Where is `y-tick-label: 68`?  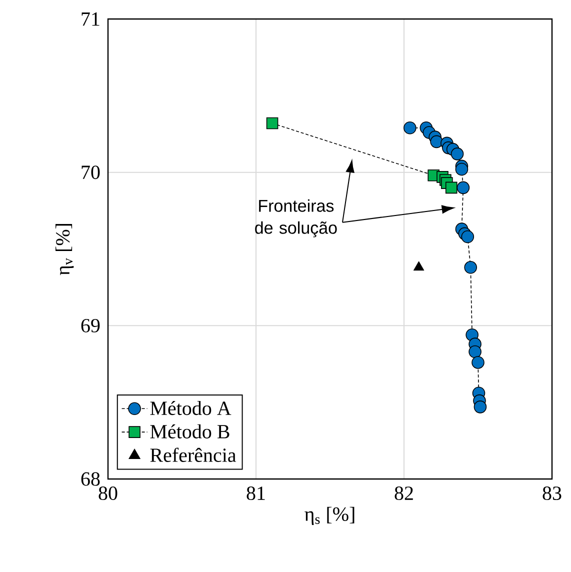
y-tick-label: 68 is located at coordinates (90, 479).